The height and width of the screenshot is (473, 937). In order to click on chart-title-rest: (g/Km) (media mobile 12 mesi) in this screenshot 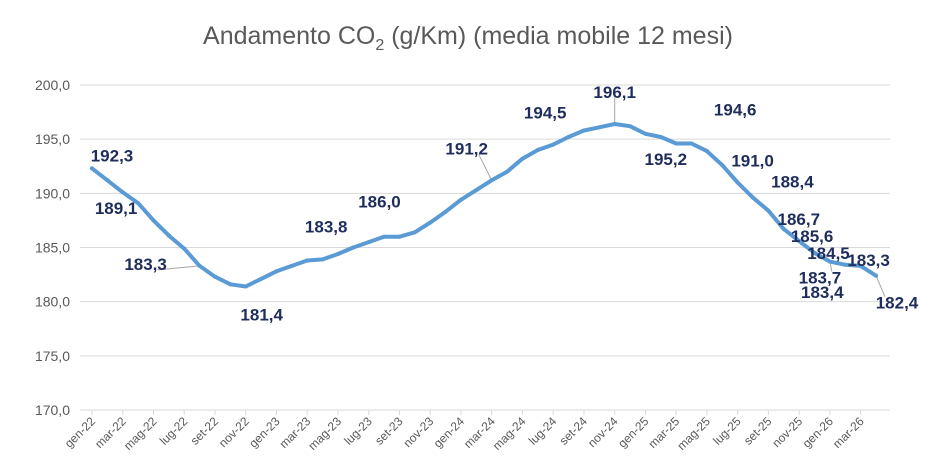, I will do `click(558, 36)`.